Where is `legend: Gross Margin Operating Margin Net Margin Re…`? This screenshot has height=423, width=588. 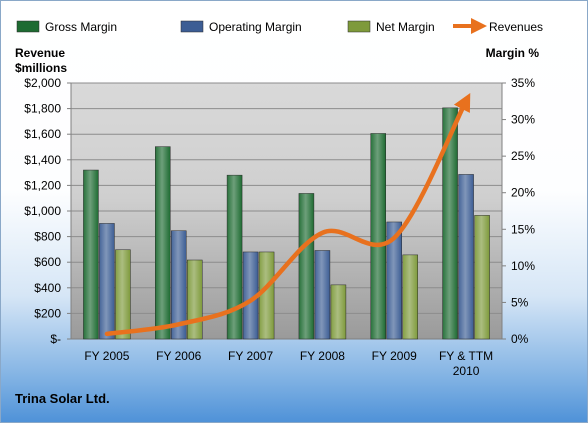
legend: Gross Margin Operating Margin Net Margin Re… is located at coordinates (279, 26).